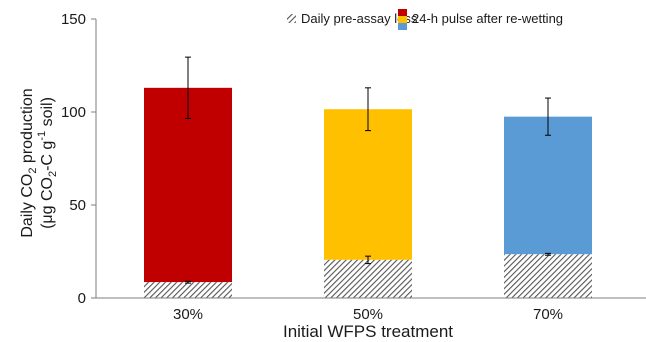 The image size is (646, 342). Describe the element at coordinates (368, 331) in the screenshot. I see `x-axis-title: Initial WFPS treatment` at that location.